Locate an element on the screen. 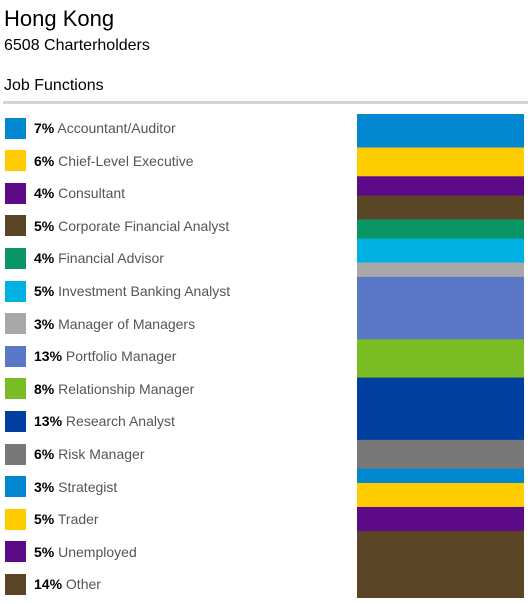  legend-percent: 7% is located at coordinates (44, 128).